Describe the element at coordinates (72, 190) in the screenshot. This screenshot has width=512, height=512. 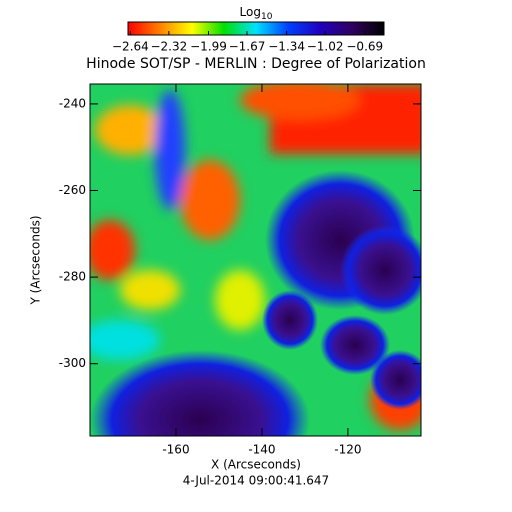
I see `y-tick-label: -260` at that location.